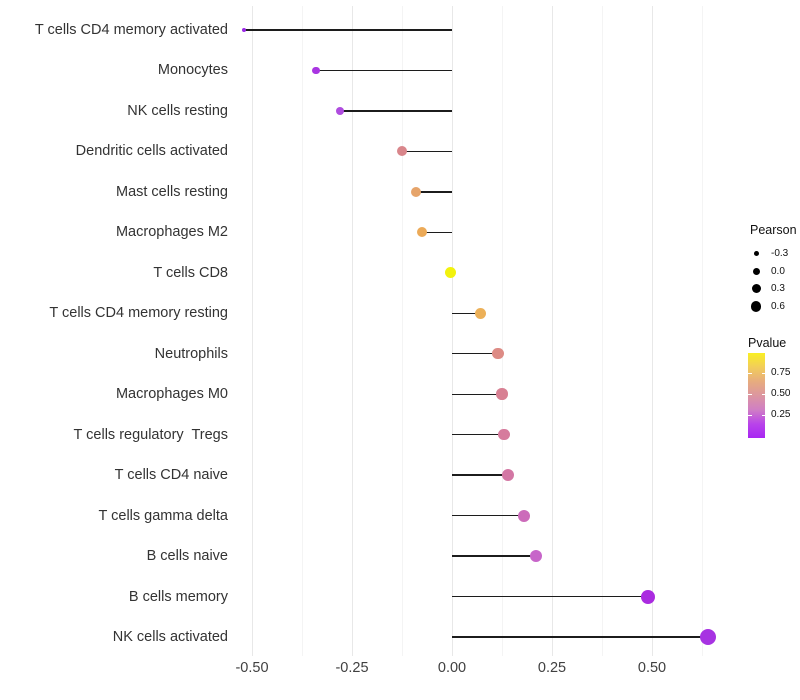 The width and height of the screenshot is (800, 700). What do you see at coordinates (652, 668) in the screenshot?
I see `x-tick-label: 0.50` at bounding box center [652, 668].